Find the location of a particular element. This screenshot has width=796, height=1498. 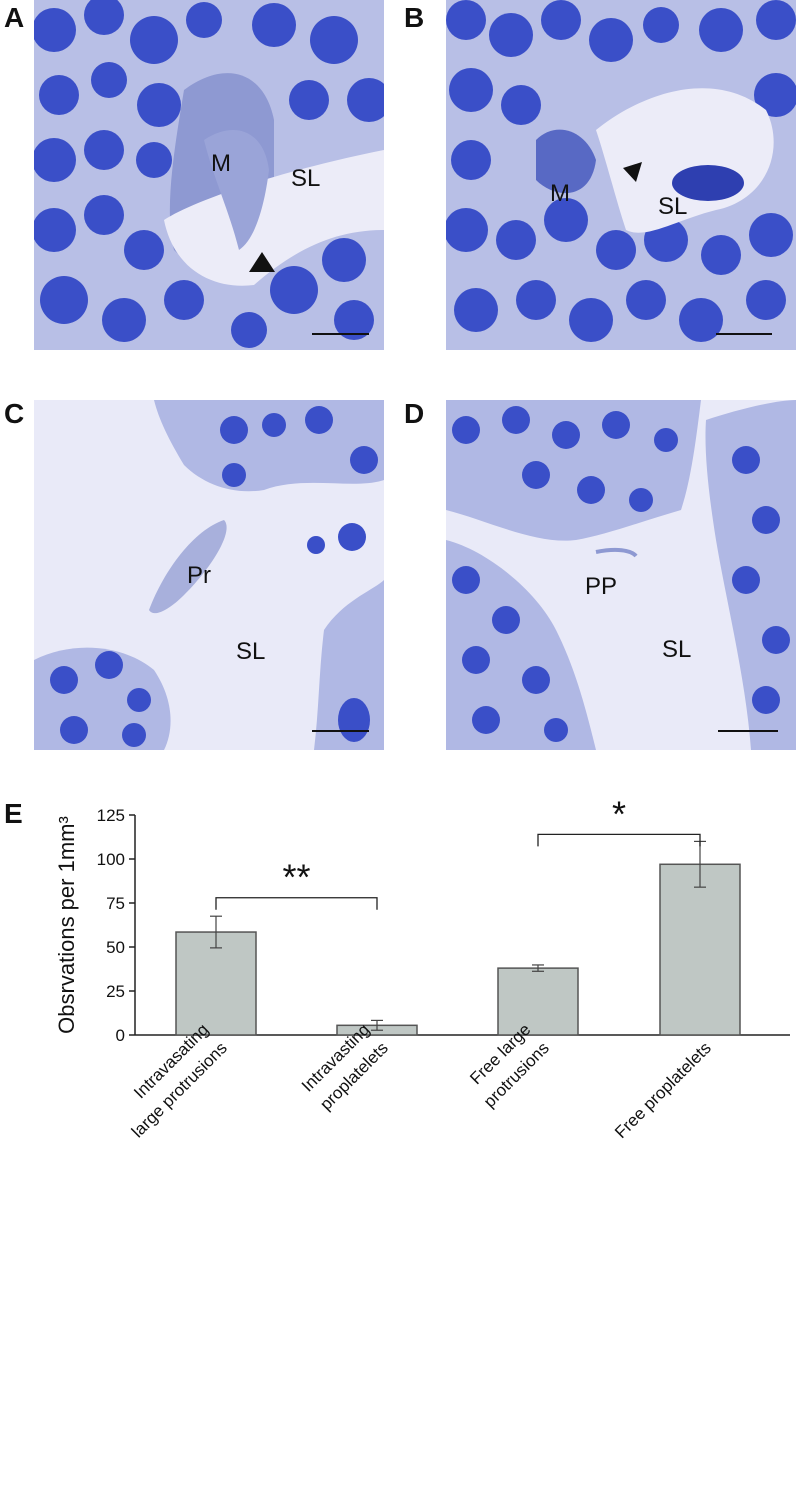

y-tick-label: 75 is located at coordinates (115, 903).